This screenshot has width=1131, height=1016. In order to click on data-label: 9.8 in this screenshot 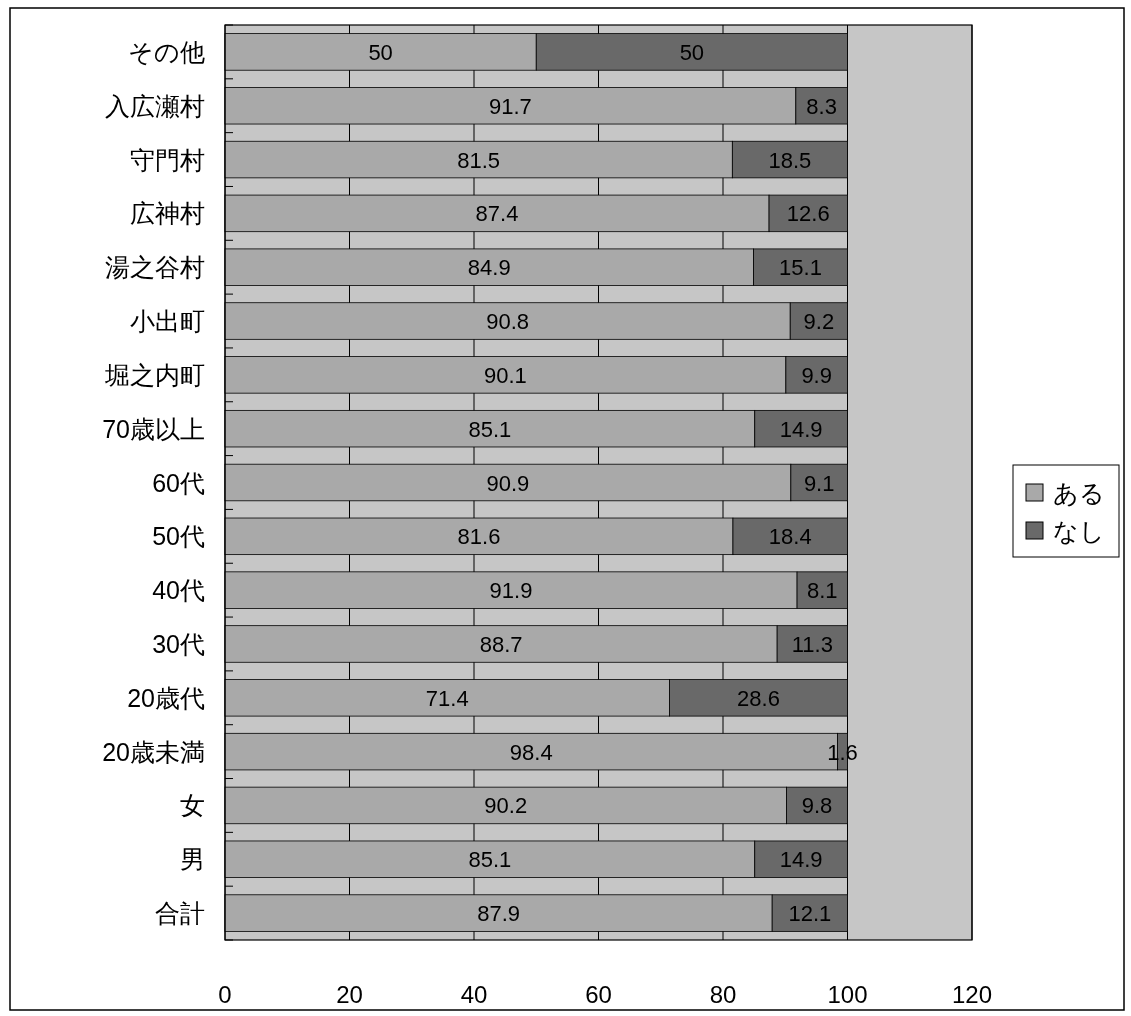, I will do `click(817, 806)`.